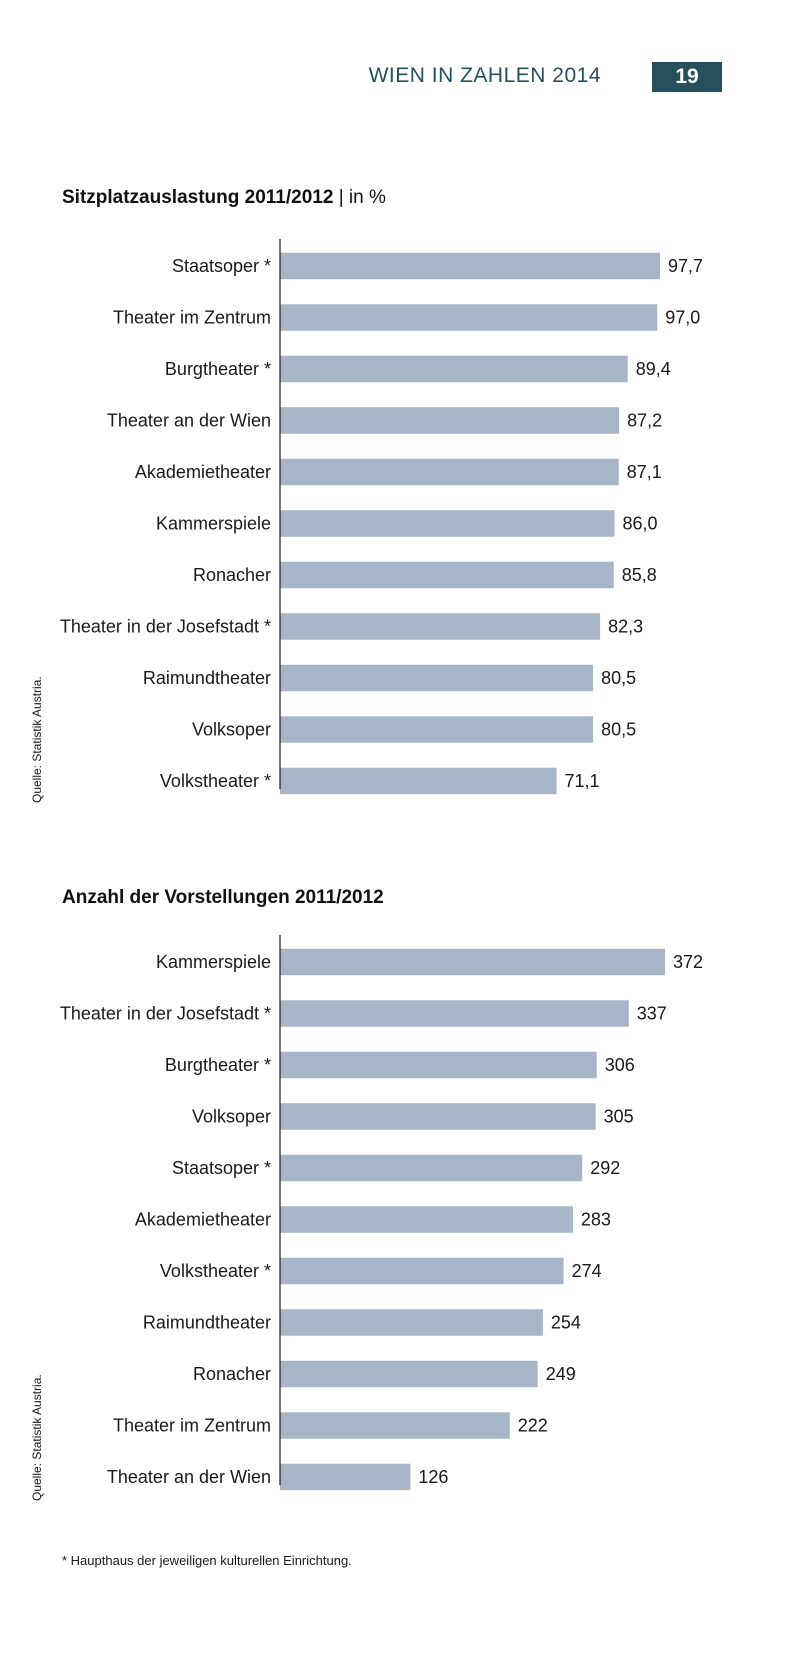 Image resolution: width=787 pixels, height=1654 pixels. I want to click on category-label-1-4: Theater an der Wien, so click(189, 421).